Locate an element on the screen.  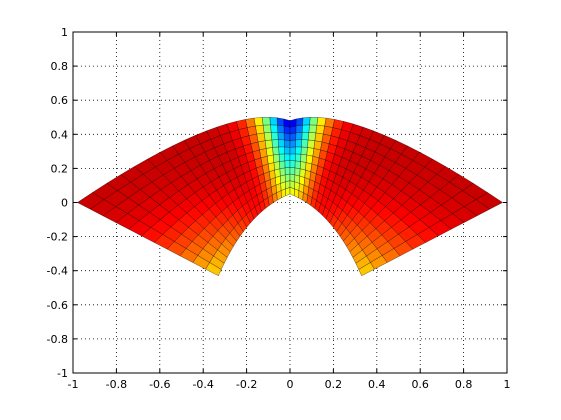
y-tick-label: -0.6 is located at coordinates (57, 305).